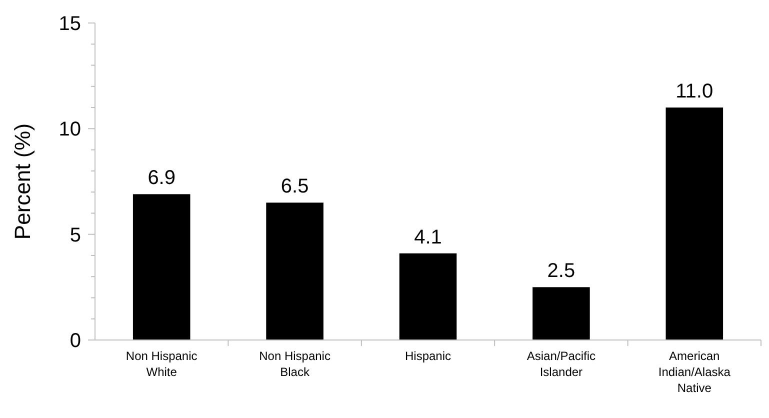  What do you see at coordinates (75, 235) in the screenshot?
I see `y-tick-label: 5` at bounding box center [75, 235].